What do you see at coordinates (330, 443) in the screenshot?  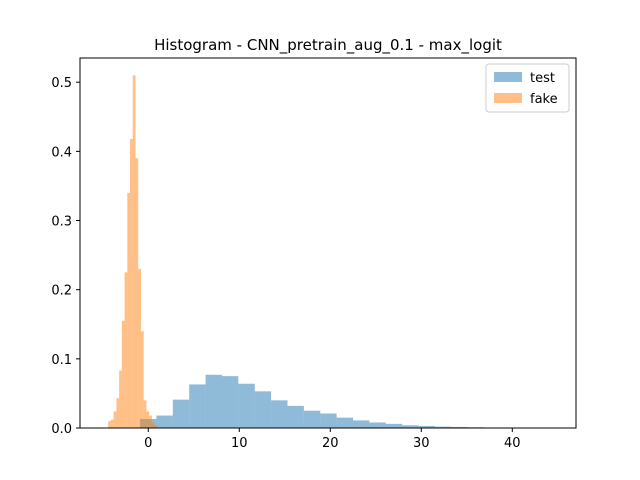 I see `x-tick-label: 20` at bounding box center [330, 443].